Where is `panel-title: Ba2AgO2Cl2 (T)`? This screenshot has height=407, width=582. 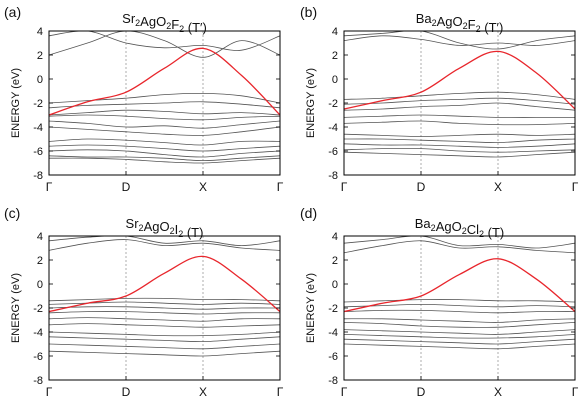 panel-title: Ba2AgO2Cl2 (T) is located at coordinates (459, 228).